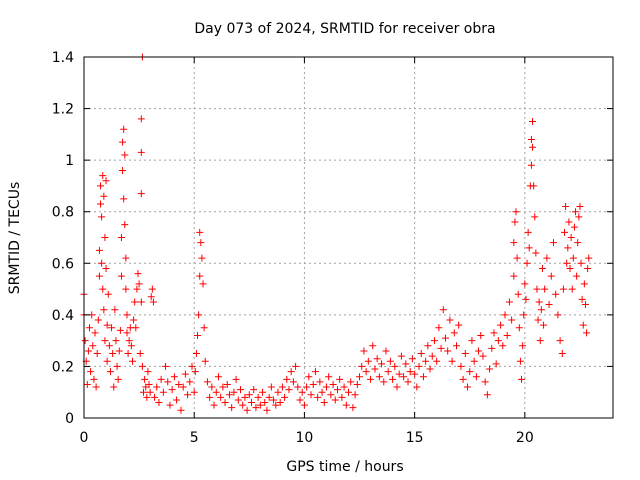 This screenshot has height=480, width=640. Describe the element at coordinates (15, 238) in the screenshot. I see `y-axis-label: SRMTID / TECUs` at that location.